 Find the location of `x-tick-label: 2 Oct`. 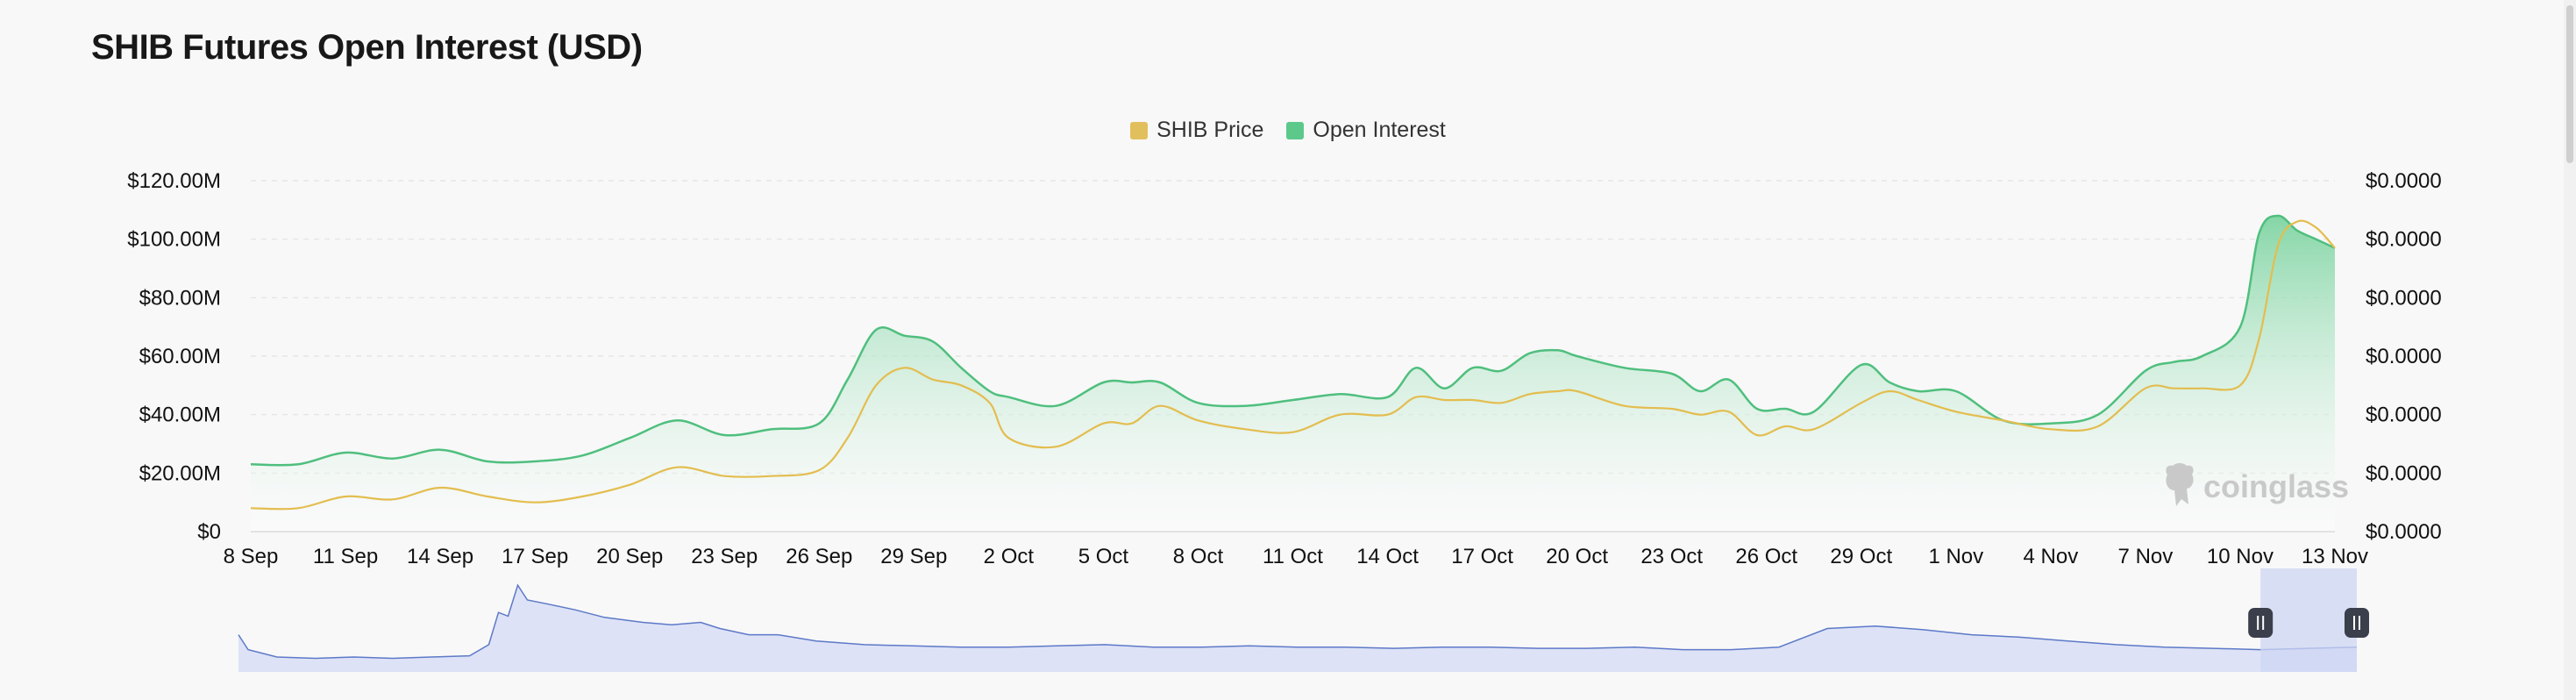

x-tick-label: 2 Oct is located at coordinates (1009, 556).